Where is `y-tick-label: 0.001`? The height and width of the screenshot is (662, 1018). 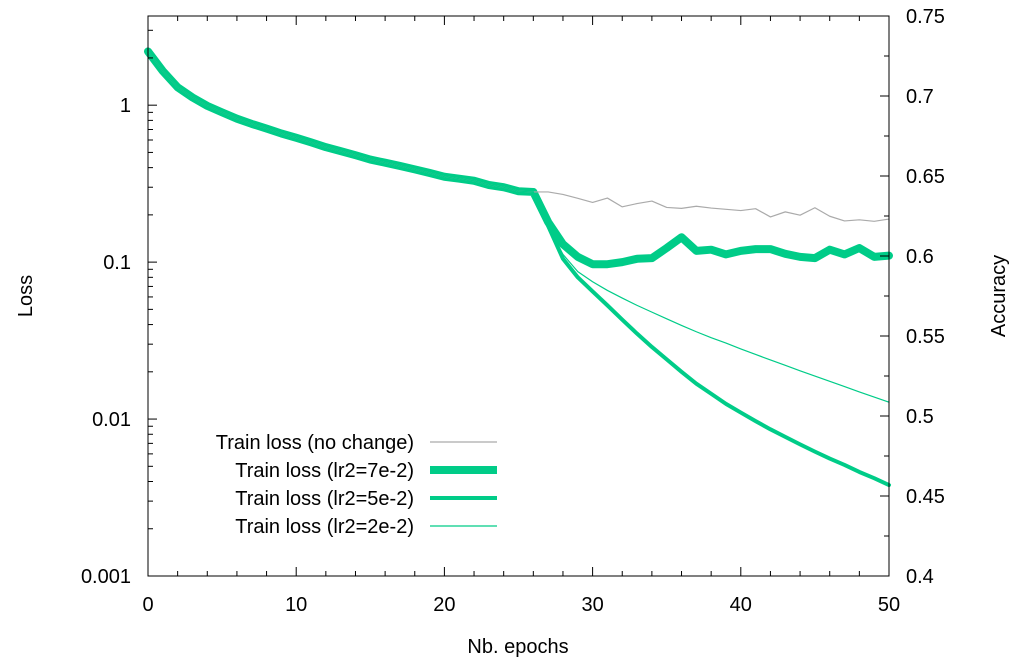
y-tick-label: 0.001 is located at coordinates (106, 577).